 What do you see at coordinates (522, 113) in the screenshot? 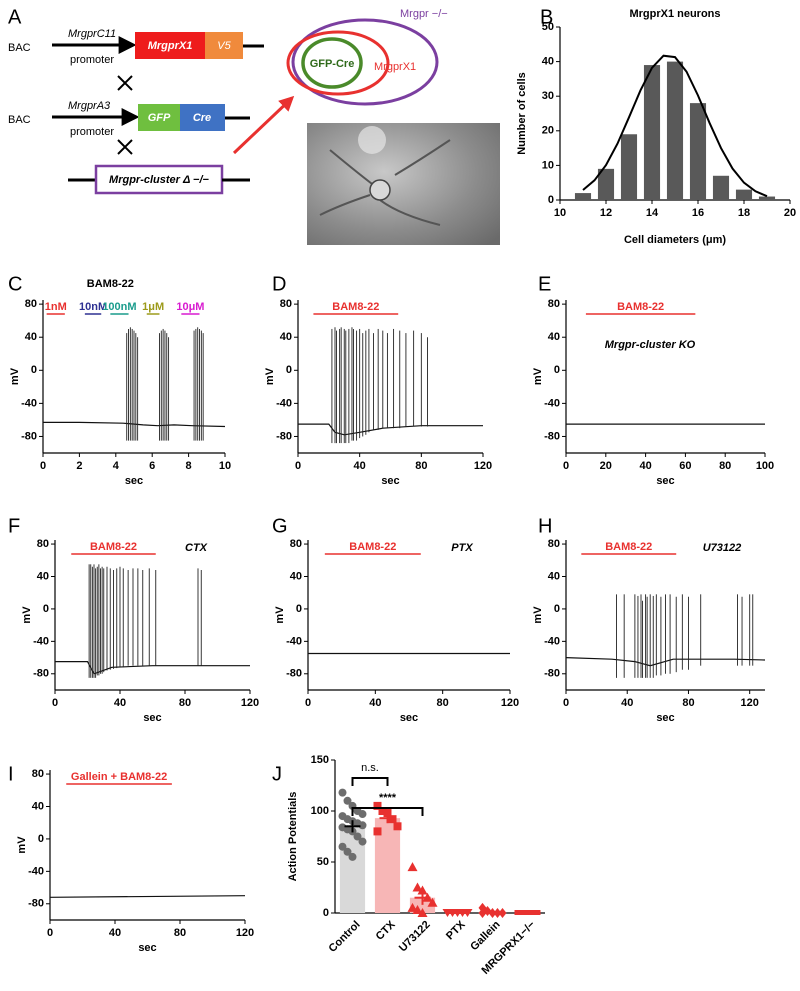
I see `y-axis-label: Number of cells` at bounding box center [522, 113].